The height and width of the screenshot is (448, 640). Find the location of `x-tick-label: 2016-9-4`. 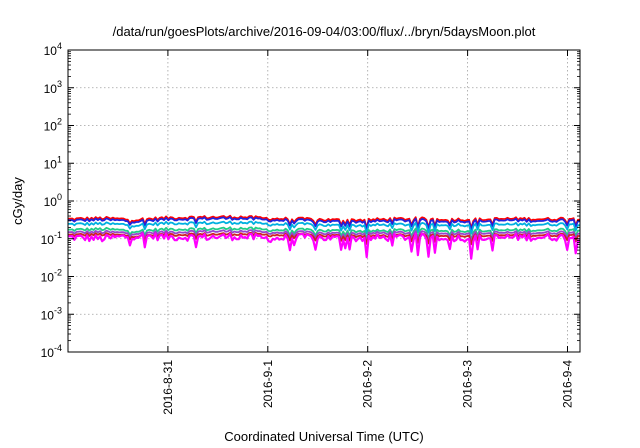

x-tick-label: 2016-9-4 is located at coordinates (568, 384).